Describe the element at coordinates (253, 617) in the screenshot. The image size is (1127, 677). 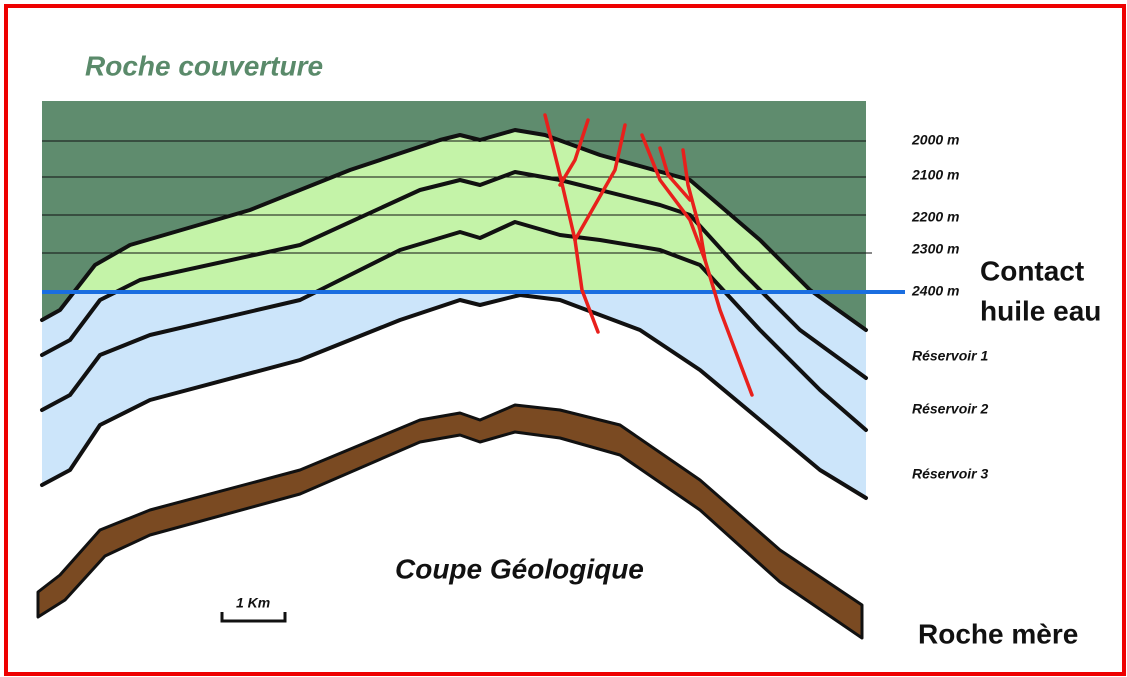
I see `scale-bar` at that location.